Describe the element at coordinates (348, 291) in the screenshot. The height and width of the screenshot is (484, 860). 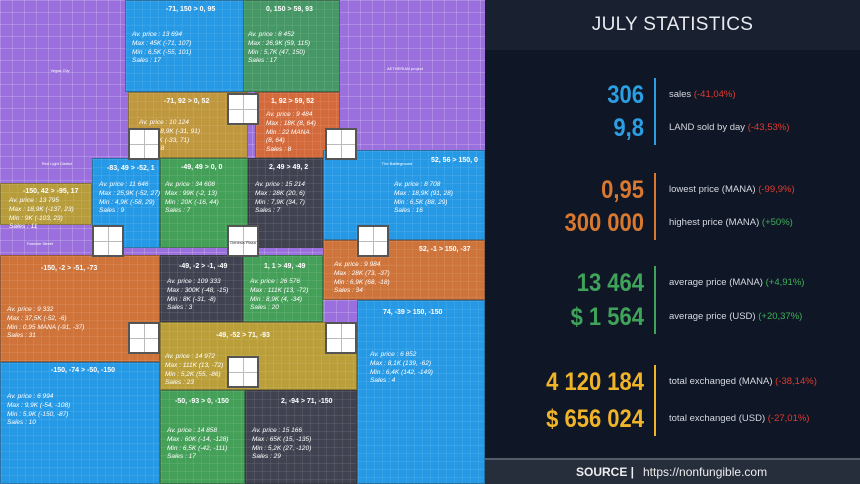
I see `region-stat-line: Sales : 34` at that location.